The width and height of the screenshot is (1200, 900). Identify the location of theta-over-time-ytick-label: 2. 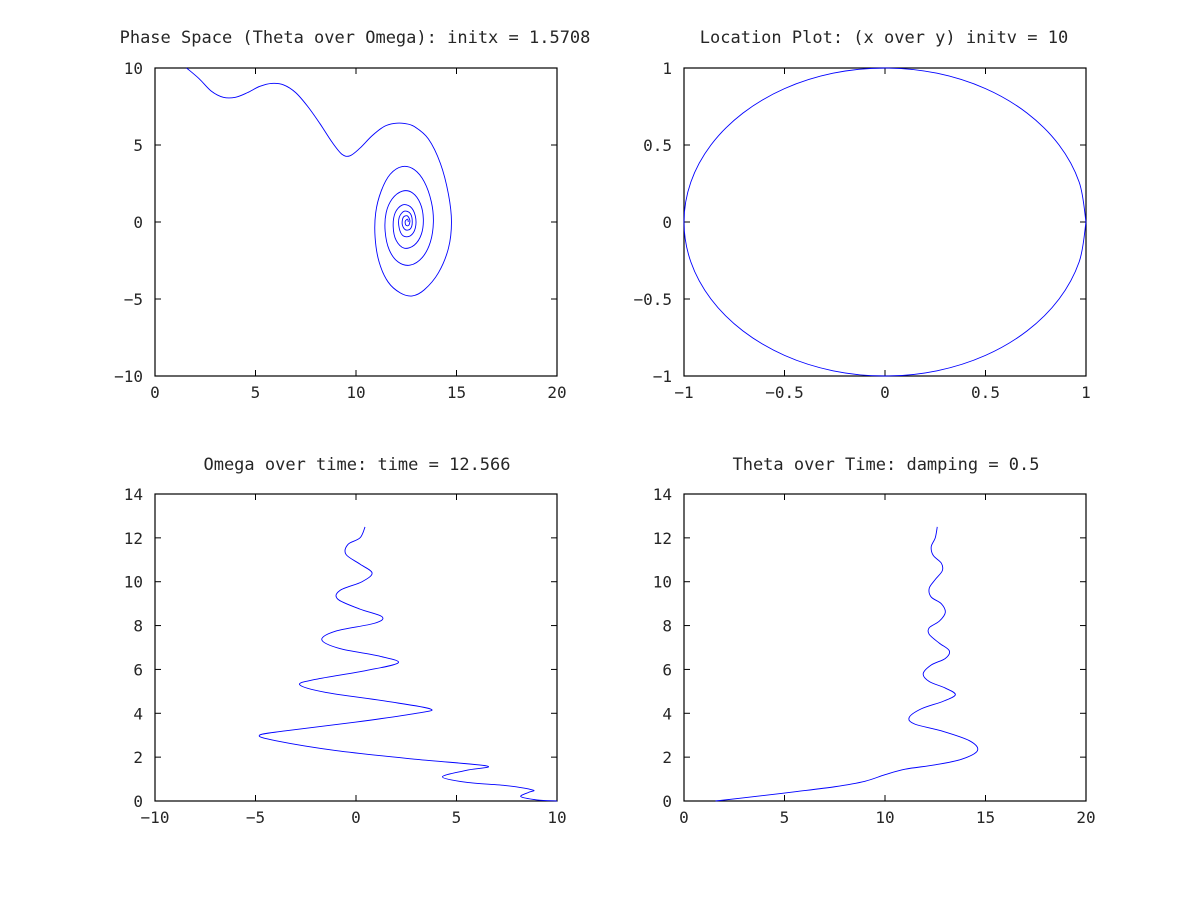
(667, 757).